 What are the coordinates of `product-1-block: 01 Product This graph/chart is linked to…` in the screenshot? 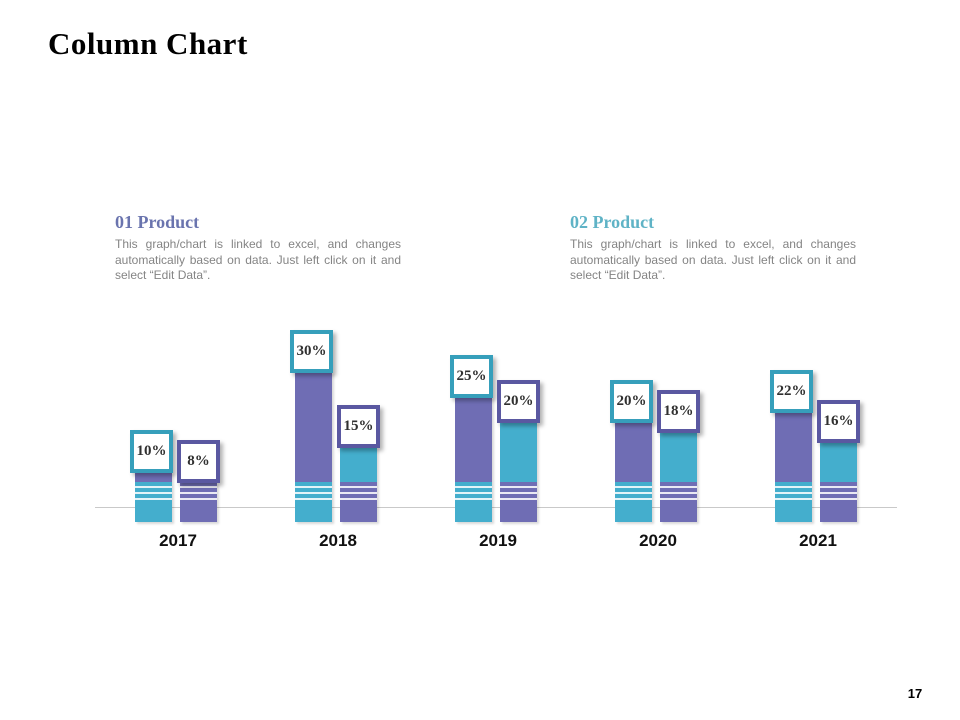 It's located at (258, 248).